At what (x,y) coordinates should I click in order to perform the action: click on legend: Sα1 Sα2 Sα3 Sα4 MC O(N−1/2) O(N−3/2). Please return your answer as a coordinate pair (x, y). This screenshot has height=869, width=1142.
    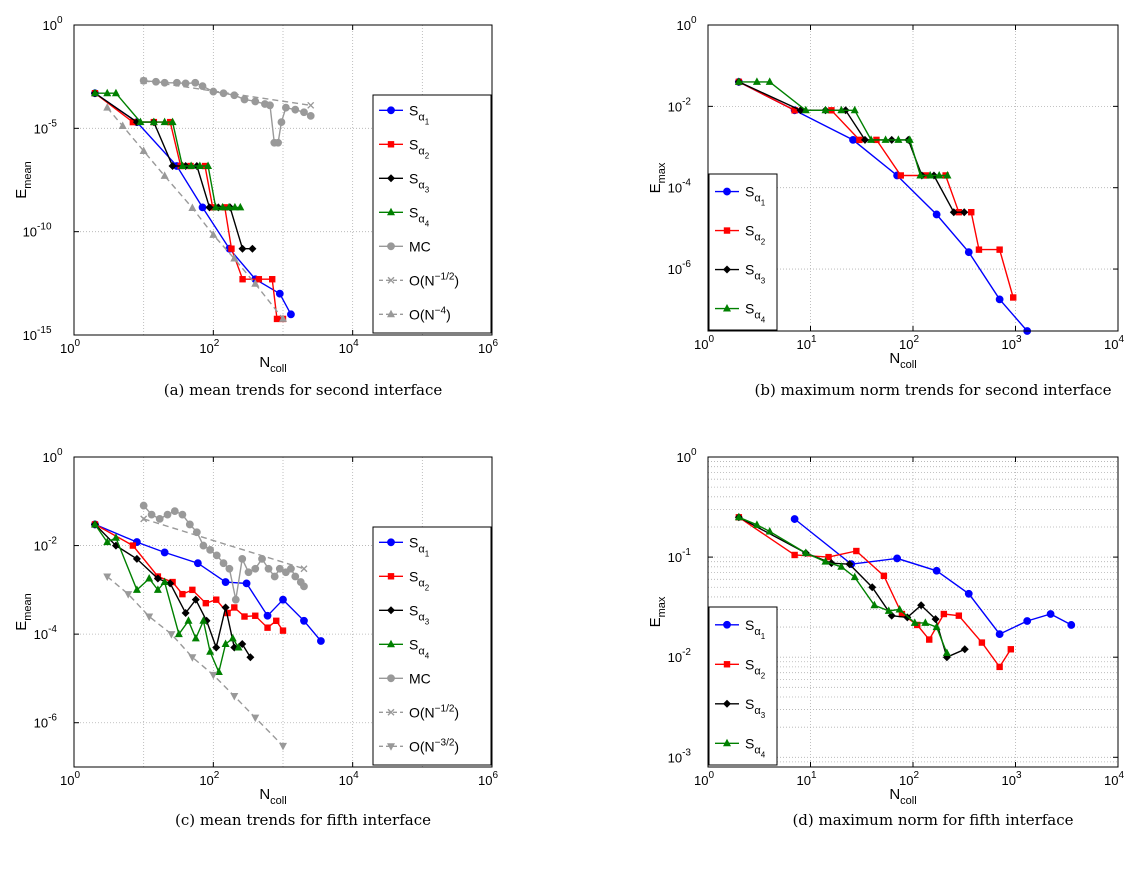
    Looking at the image, I should click on (432, 646).